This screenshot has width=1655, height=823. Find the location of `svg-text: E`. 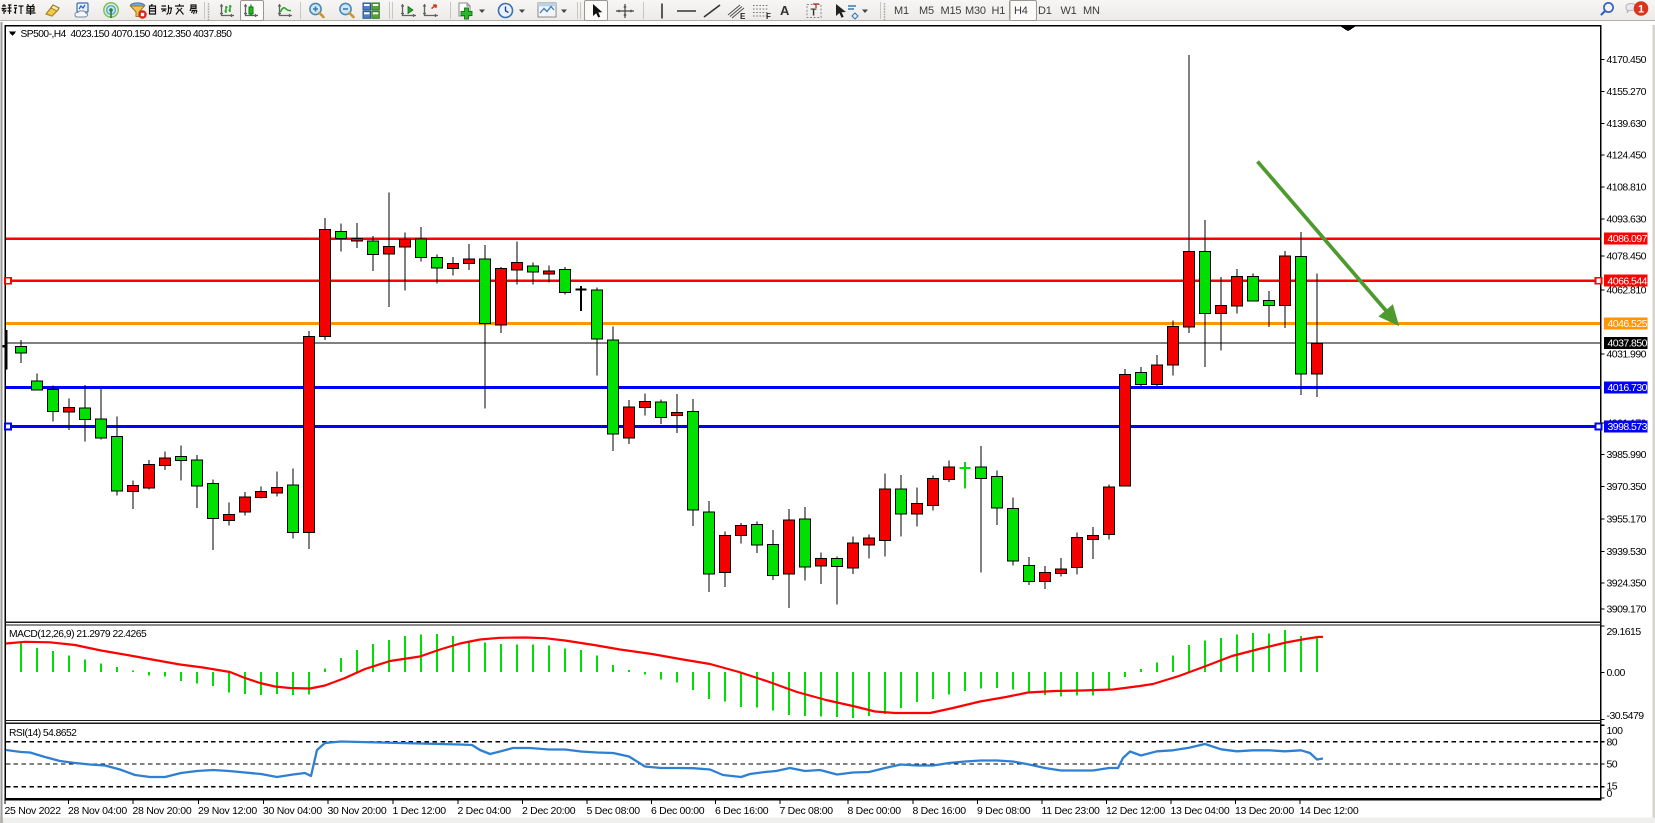

svg-text: E is located at coordinates (743, 16).